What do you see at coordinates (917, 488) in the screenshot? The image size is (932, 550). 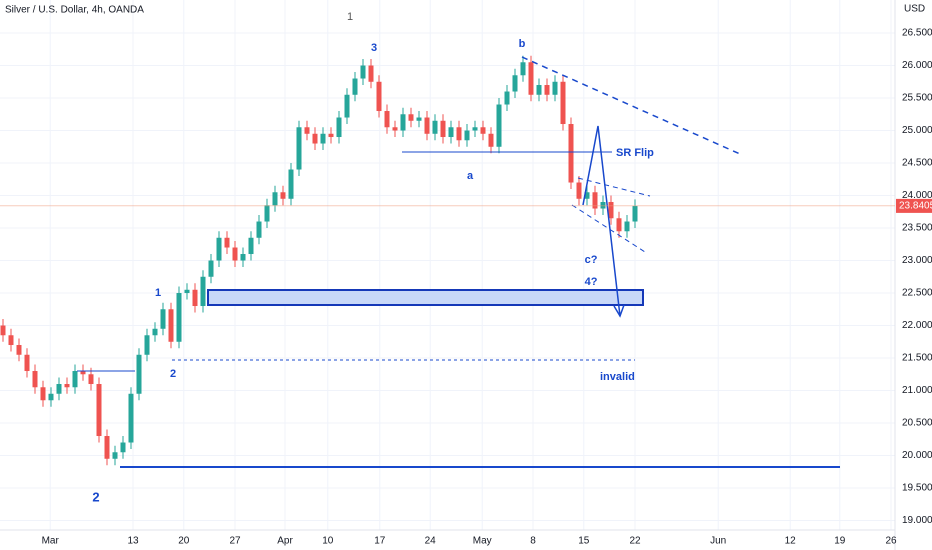 I see `y-tick-label: 19.50000` at bounding box center [917, 488].